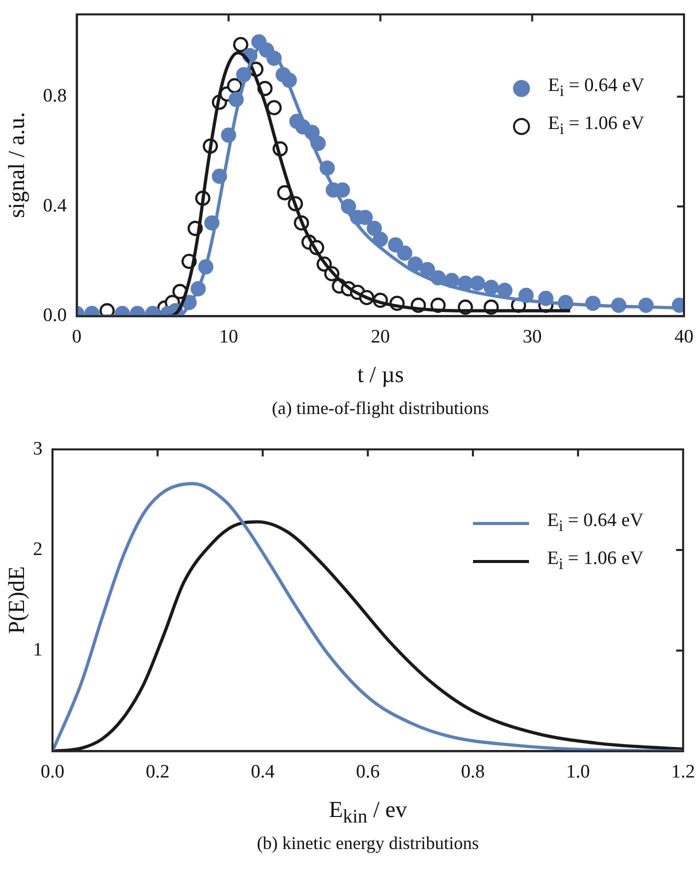  What do you see at coordinates (158, 772) in the screenshot?
I see `x-tick-label: 0.2` at bounding box center [158, 772].